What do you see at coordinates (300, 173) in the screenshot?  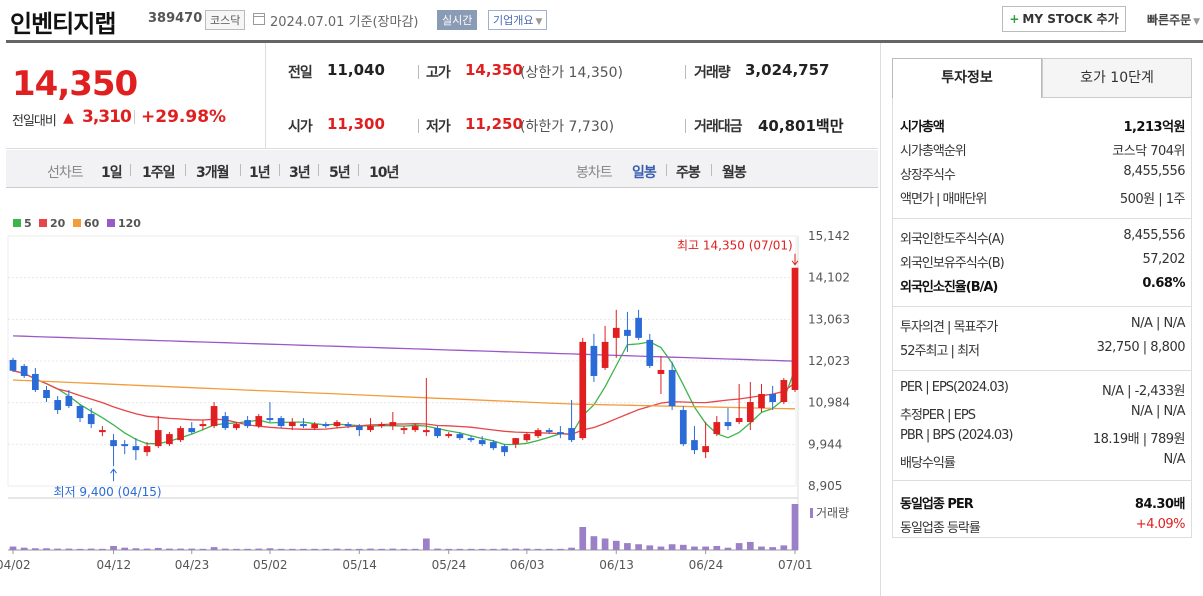 I see `period-3y: 3년` at bounding box center [300, 173].